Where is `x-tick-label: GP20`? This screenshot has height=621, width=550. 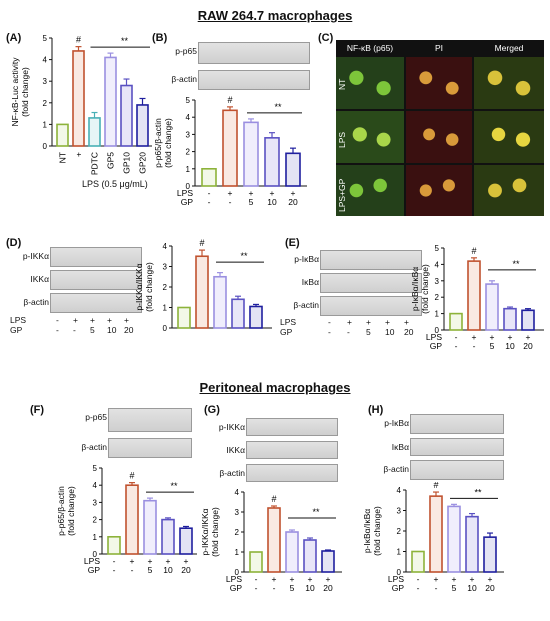 x-tick-label: GP20 is located at coordinates (143, 163).